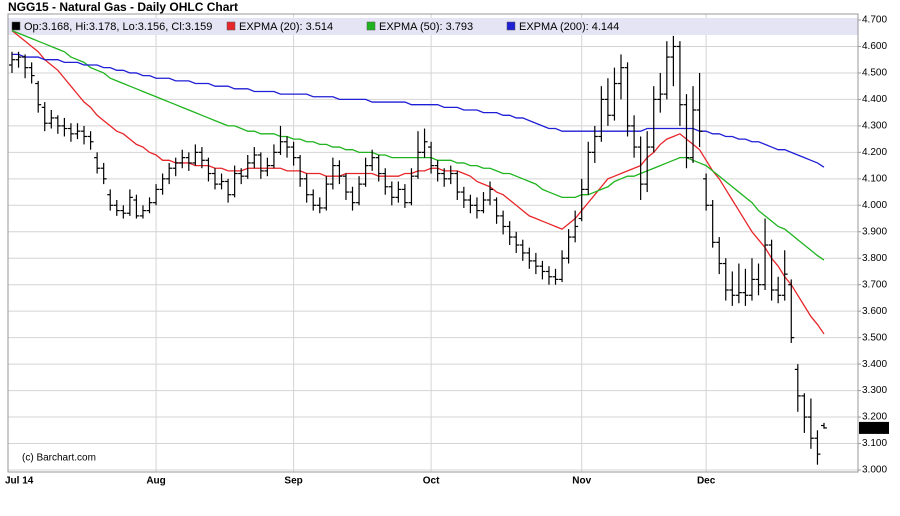  Describe the element at coordinates (874, 337) in the screenshot. I see `y-tick-label: 3.500` at that location.